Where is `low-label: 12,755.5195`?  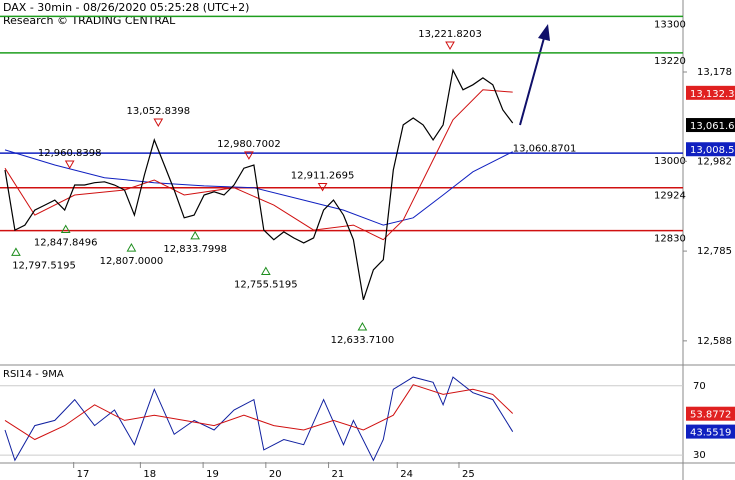
low-label: 12,755.5195 is located at coordinates (266, 285).